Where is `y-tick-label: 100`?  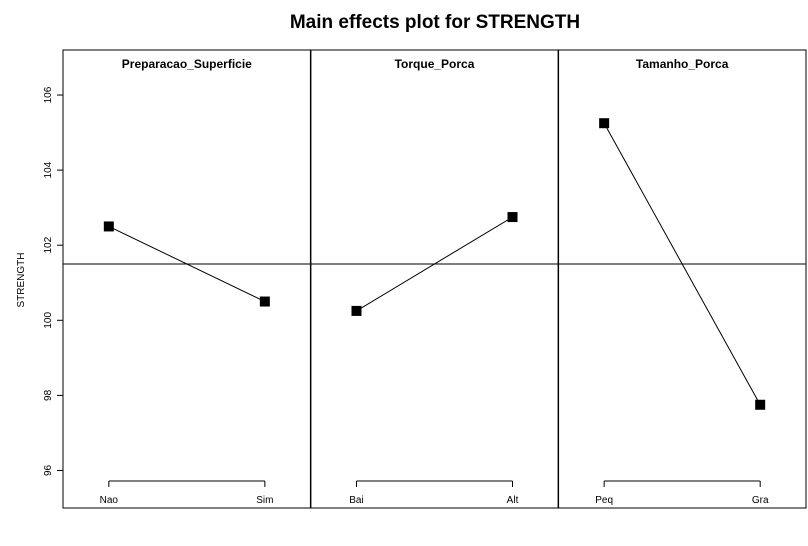 y-tick-label: 100 is located at coordinates (48, 320).